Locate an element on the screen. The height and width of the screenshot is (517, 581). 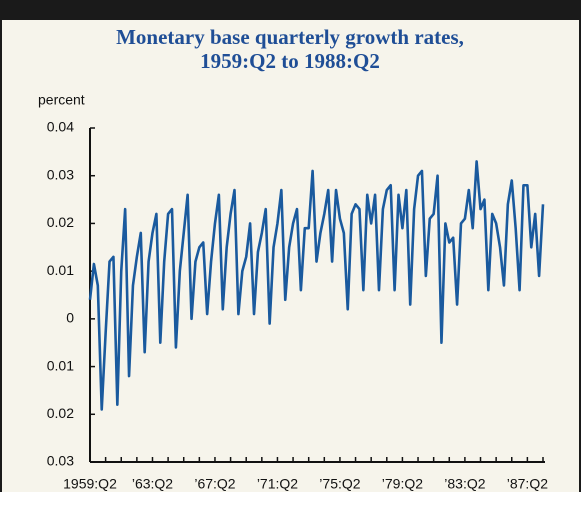
x-tick-label: ’79:Q2 is located at coordinates (402, 484).